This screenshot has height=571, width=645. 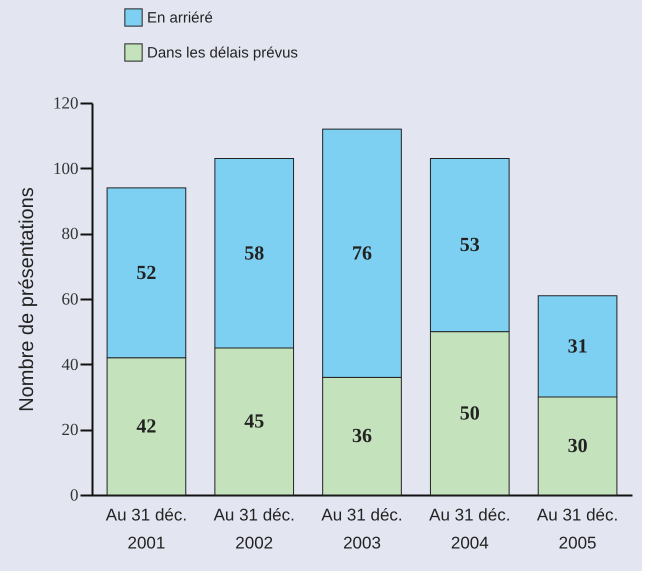 What do you see at coordinates (146, 273) in the screenshot?
I see `data-label: 52` at bounding box center [146, 273].